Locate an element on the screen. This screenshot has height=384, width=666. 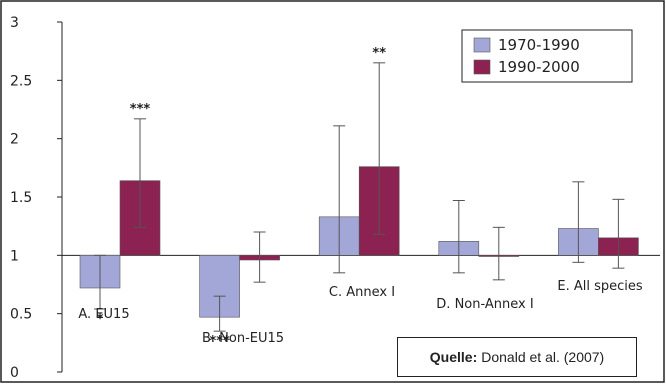
y-tick-label: 2.5 is located at coordinates (21, 81).